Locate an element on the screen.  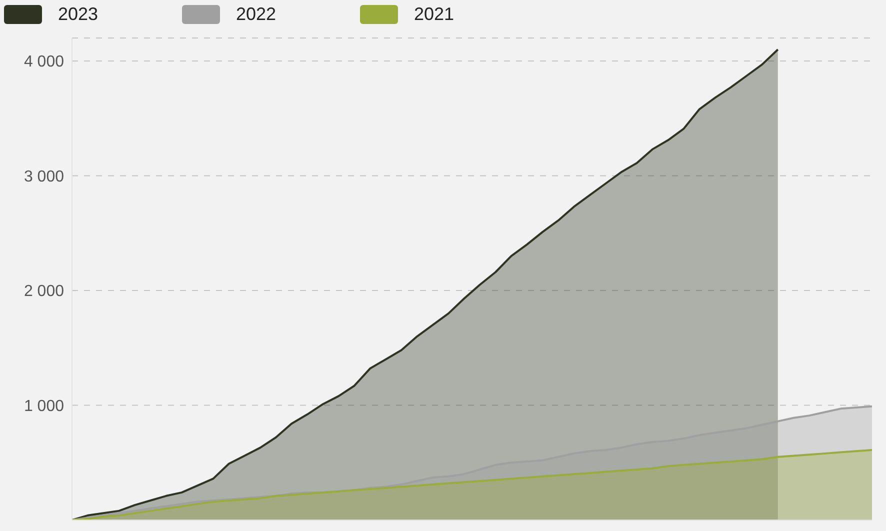
y-tick-label: 4 000 is located at coordinates (44, 62).